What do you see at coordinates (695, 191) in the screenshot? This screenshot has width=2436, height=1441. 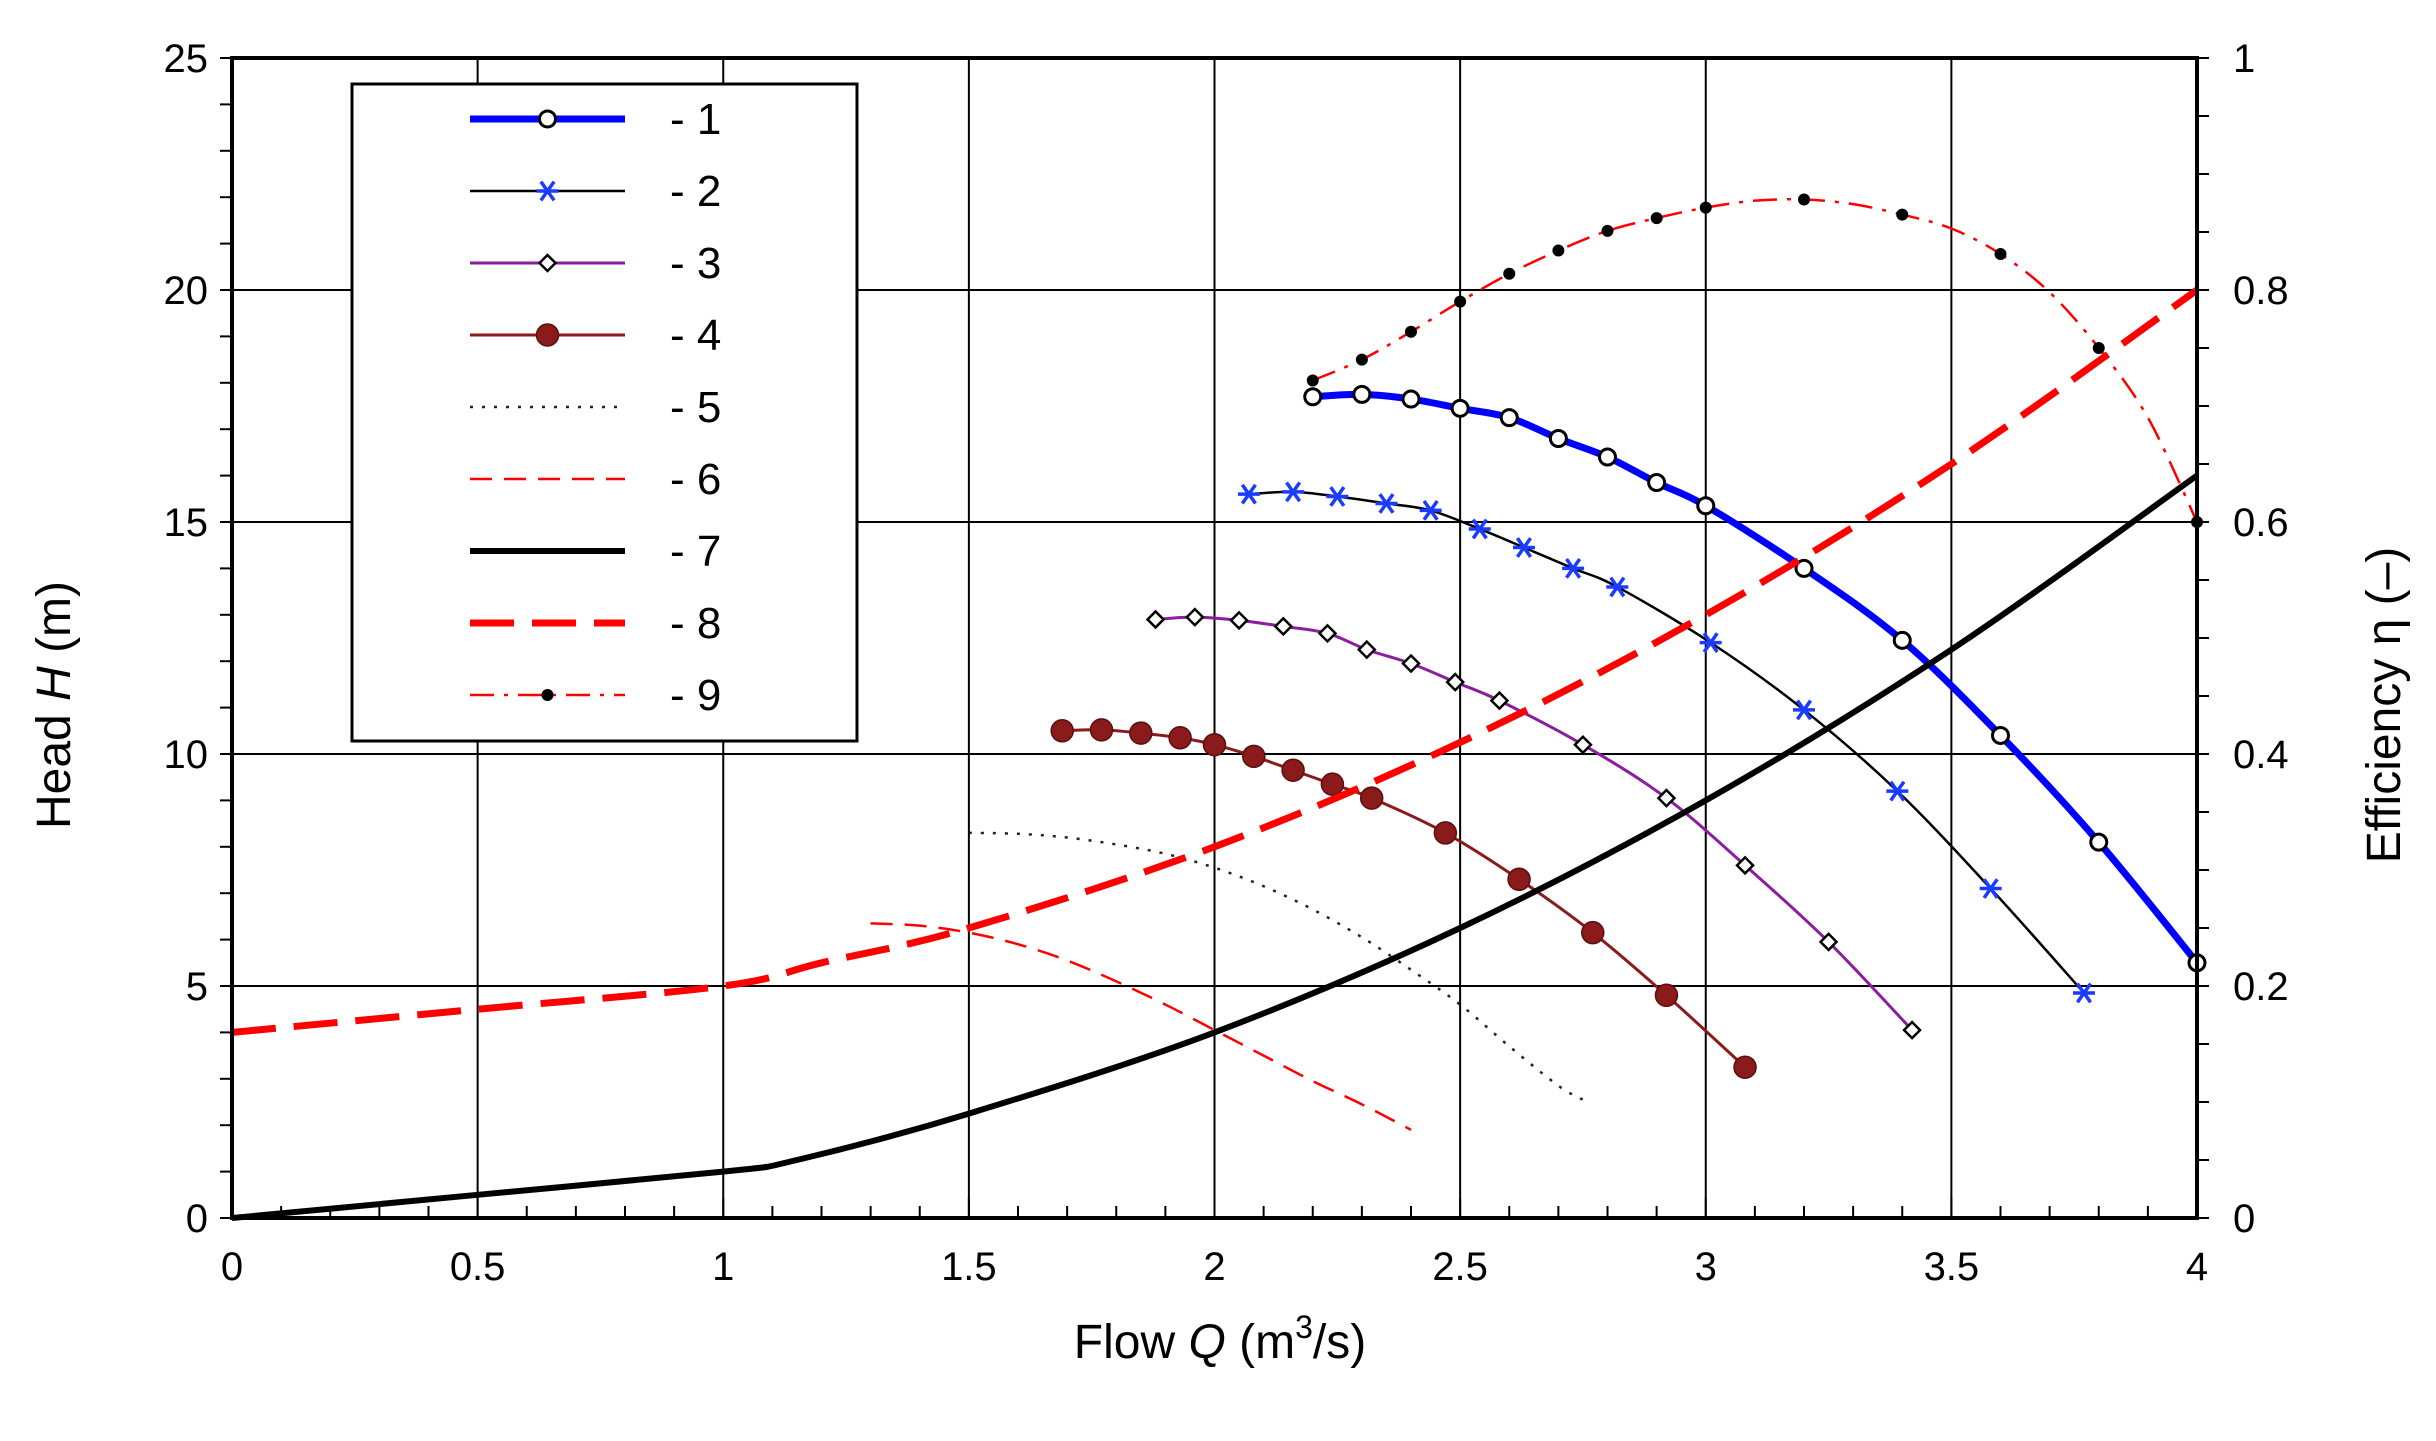 I see `legend-label: - 2` at bounding box center [695, 191].